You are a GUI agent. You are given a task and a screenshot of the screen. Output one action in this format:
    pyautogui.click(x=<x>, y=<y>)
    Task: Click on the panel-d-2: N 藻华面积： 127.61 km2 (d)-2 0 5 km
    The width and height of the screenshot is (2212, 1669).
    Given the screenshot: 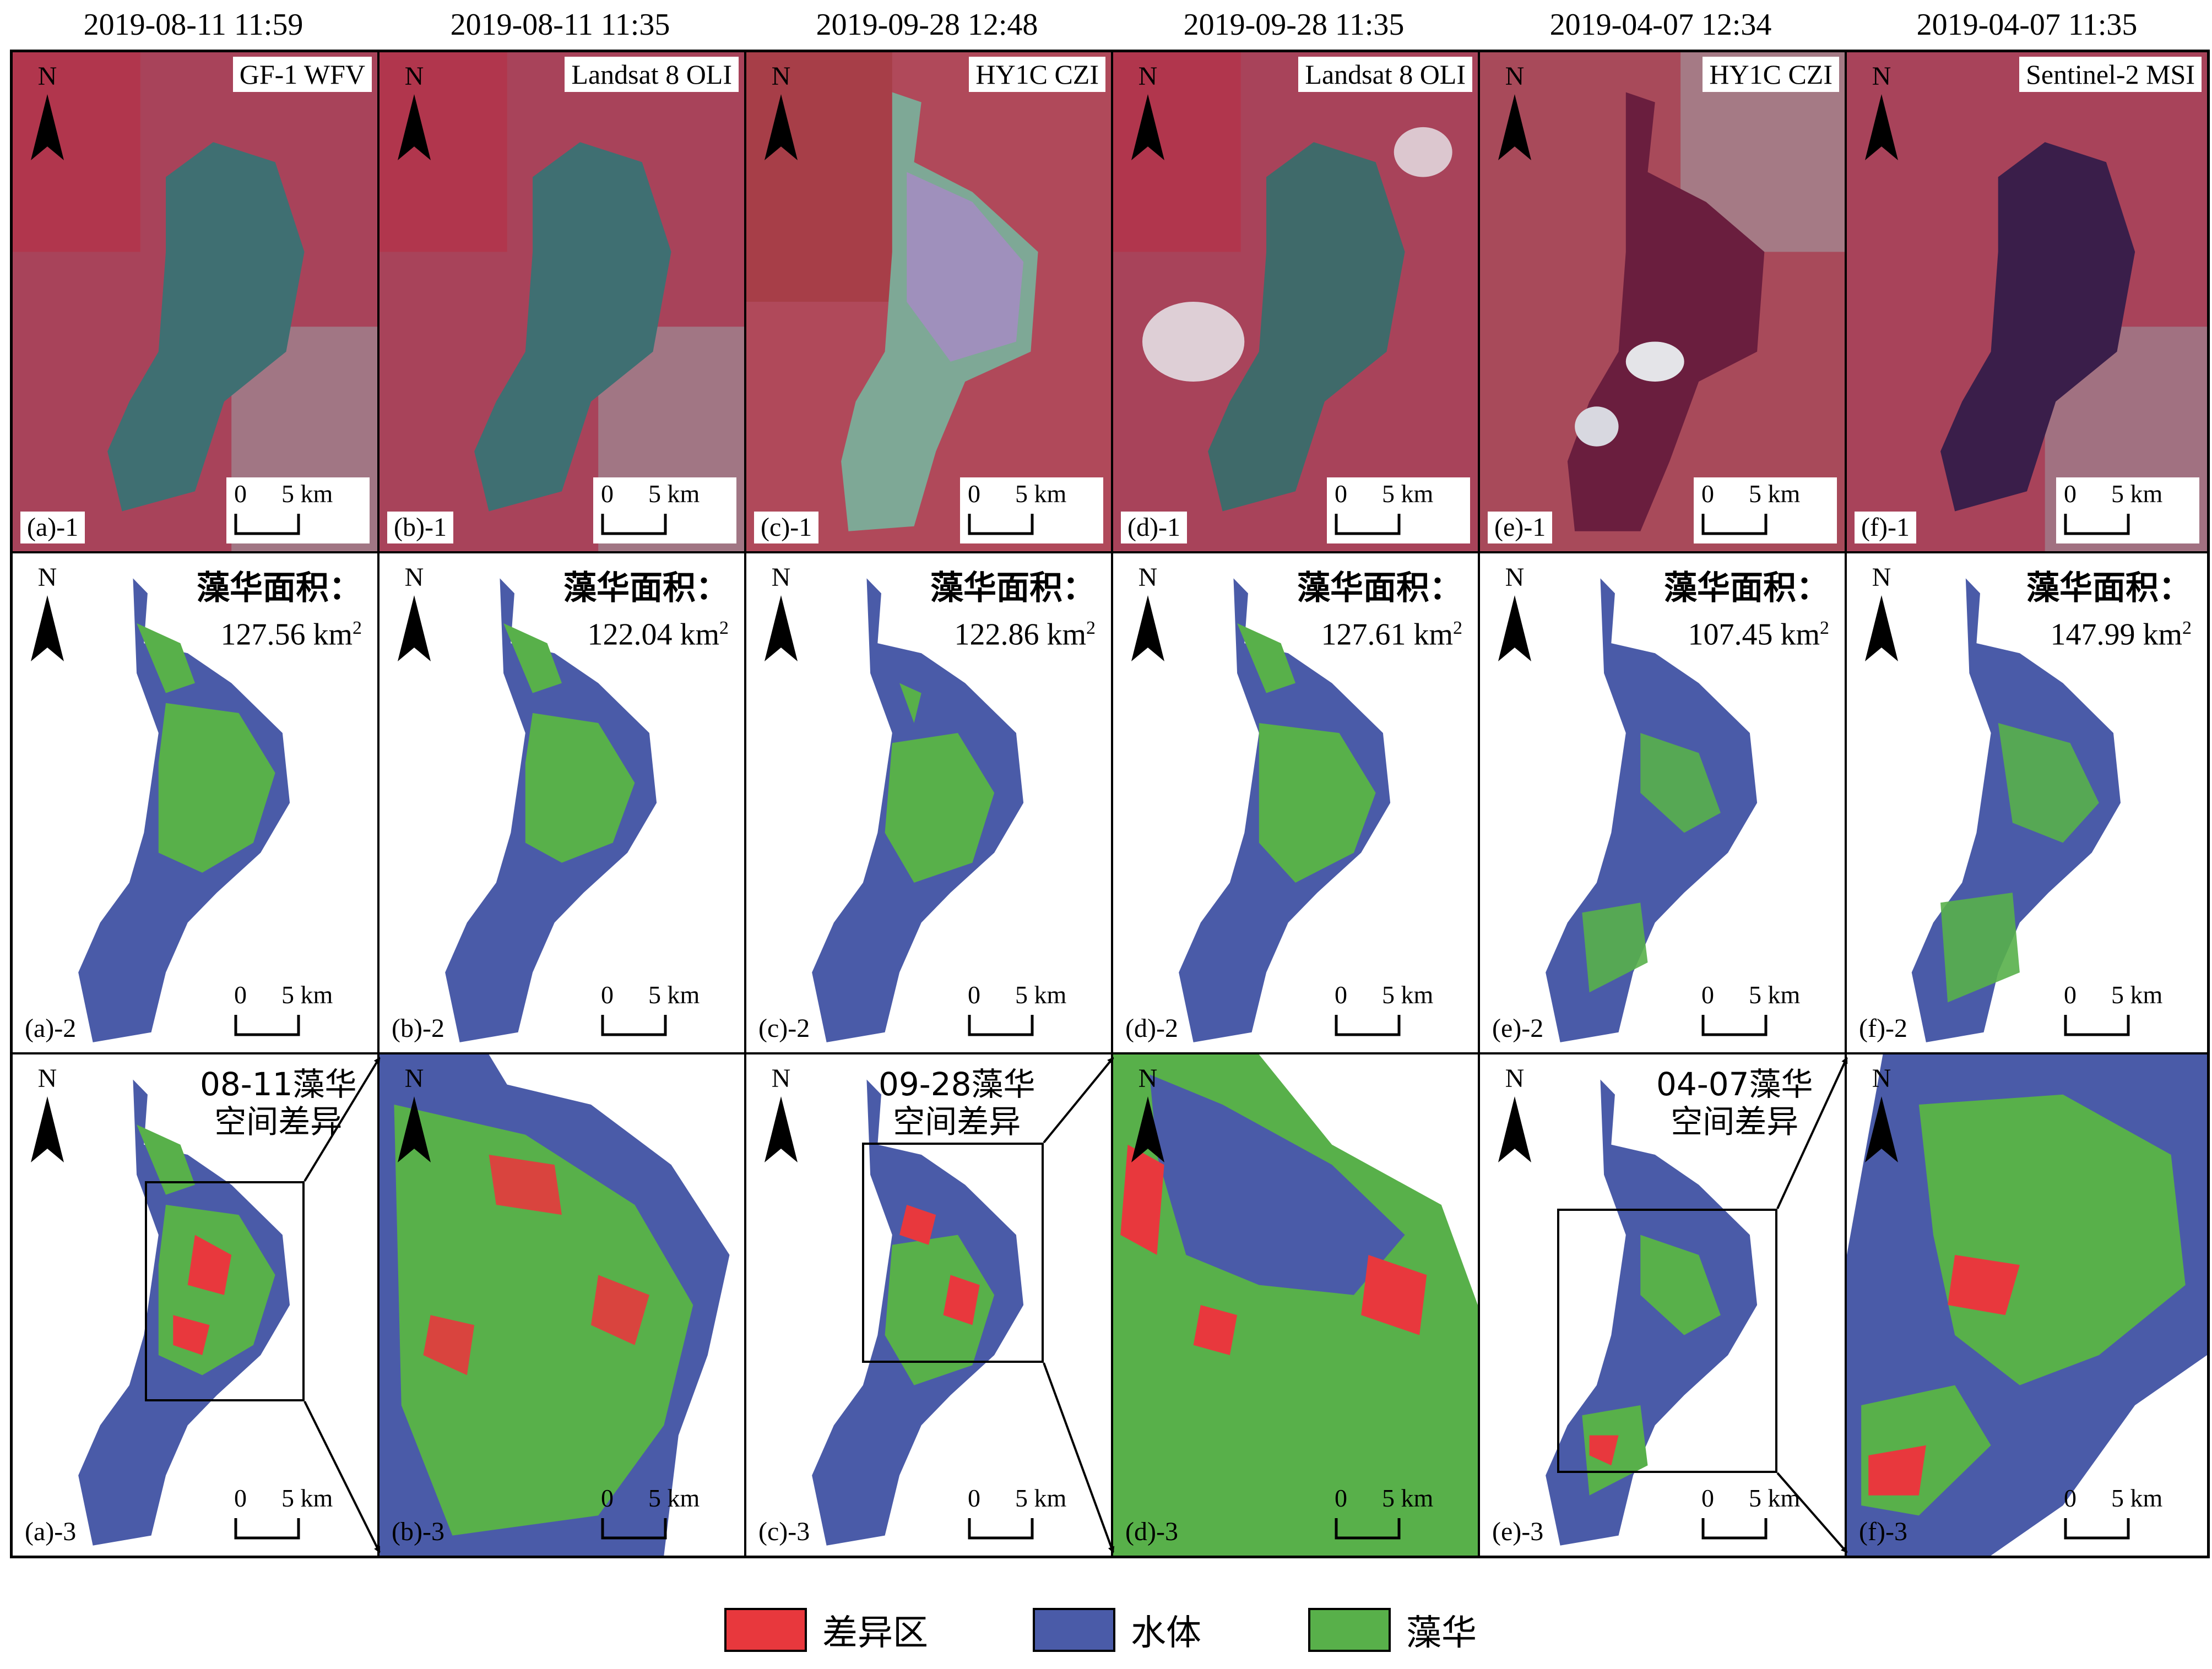 What is the action you would take?
    pyautogui.click(x=1296, y=804)
    